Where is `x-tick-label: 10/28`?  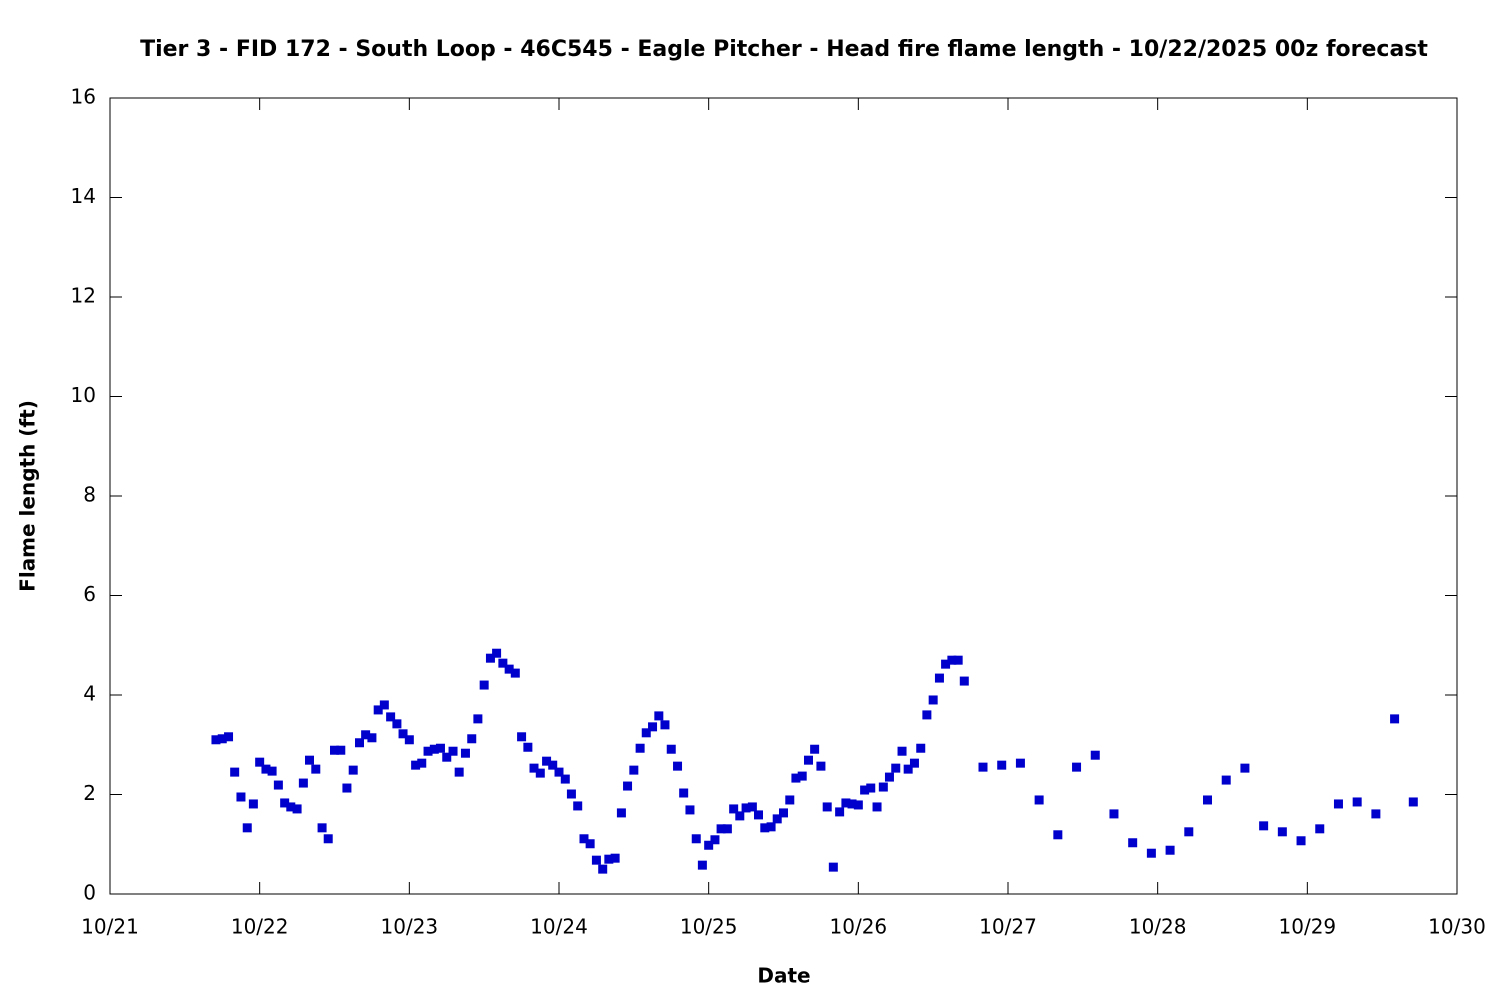 x-tick-label: 10/28 is located at coordinates (1158, 927).